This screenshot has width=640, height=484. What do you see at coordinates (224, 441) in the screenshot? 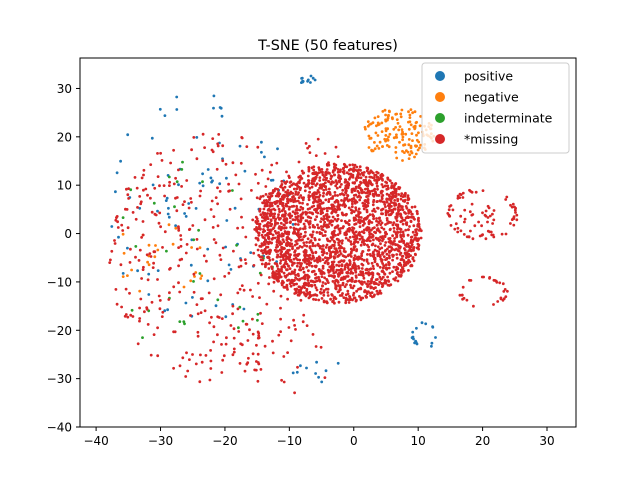
I see `x-tick-label: −20` at bounding box center [224, 441].